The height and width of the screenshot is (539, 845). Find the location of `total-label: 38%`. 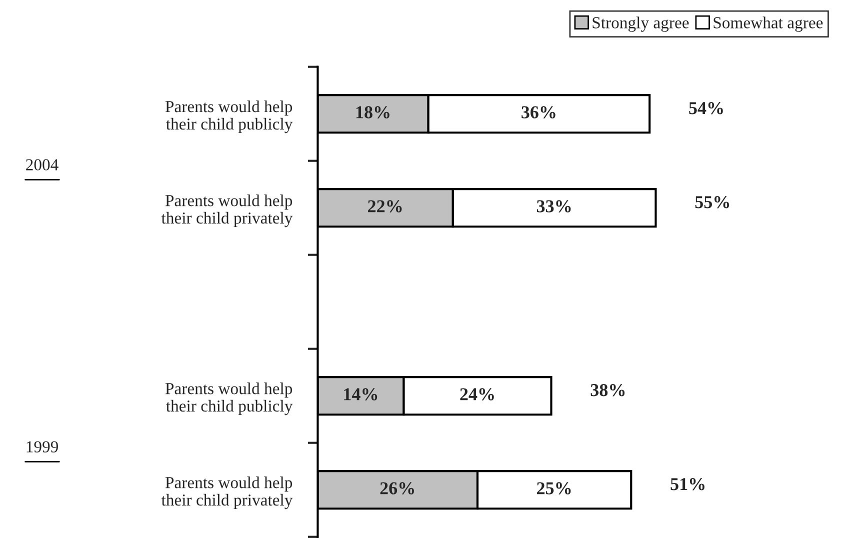

total-label: 38% is located at coordinates (607, 390).